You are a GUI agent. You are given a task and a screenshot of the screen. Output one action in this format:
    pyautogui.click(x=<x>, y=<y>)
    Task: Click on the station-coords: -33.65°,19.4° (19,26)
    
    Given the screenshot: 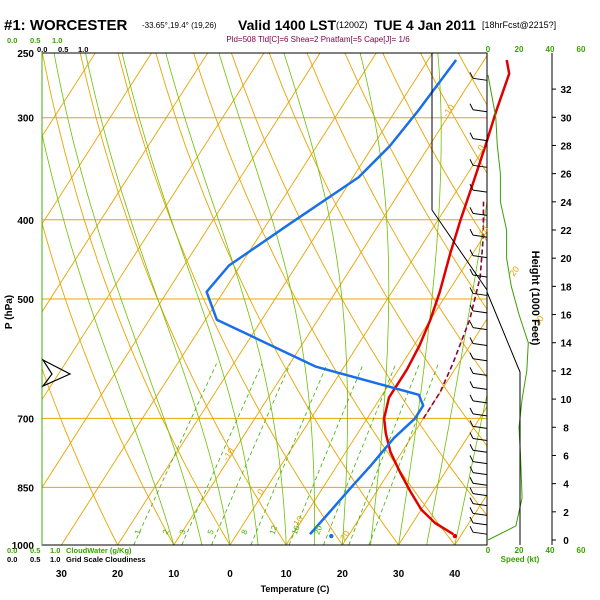 What is the action you would take?
    pyautogui.click(x=179, y=25)
    